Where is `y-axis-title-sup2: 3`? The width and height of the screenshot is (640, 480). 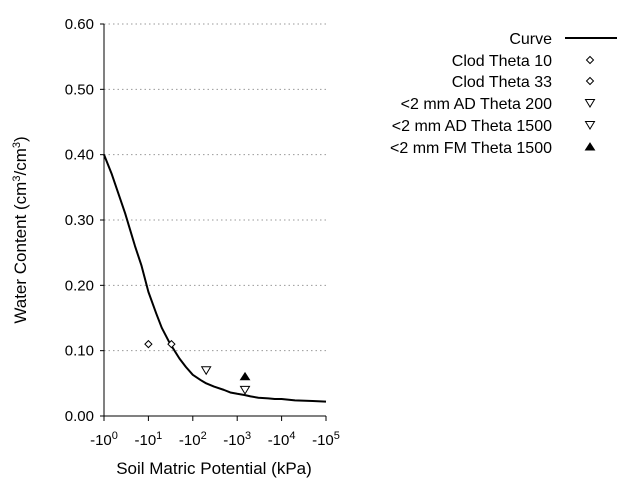 y-axis-title-sup2: 3 is located at coordinates (17, 145).